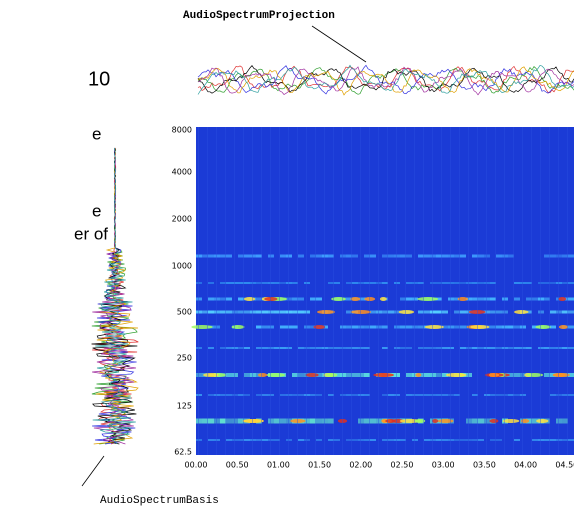 This screenshot has width=574, height=510. Describe the element at coordinates (99, 79) in the screenshot. I see `text-fragment: 10` at that location.